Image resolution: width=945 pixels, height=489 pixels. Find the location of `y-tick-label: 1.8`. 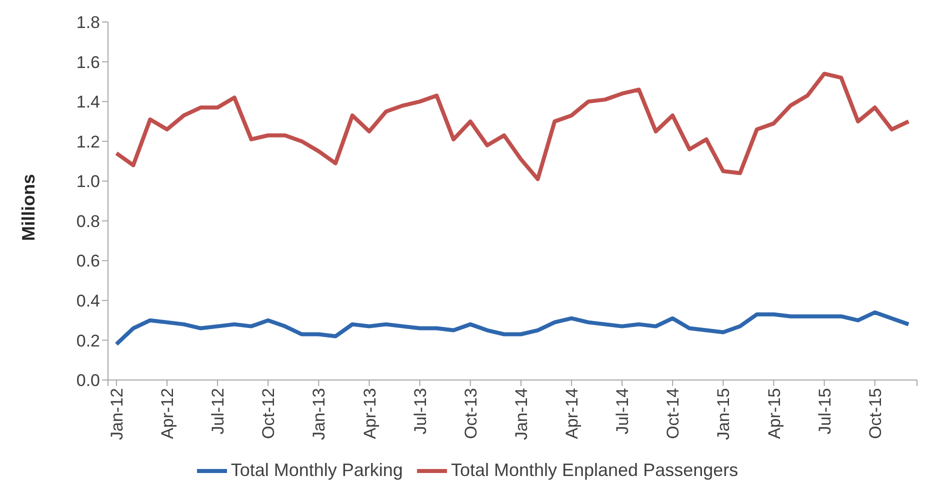

y-tick-label: 1.8 is located at coordinates (88, 22).